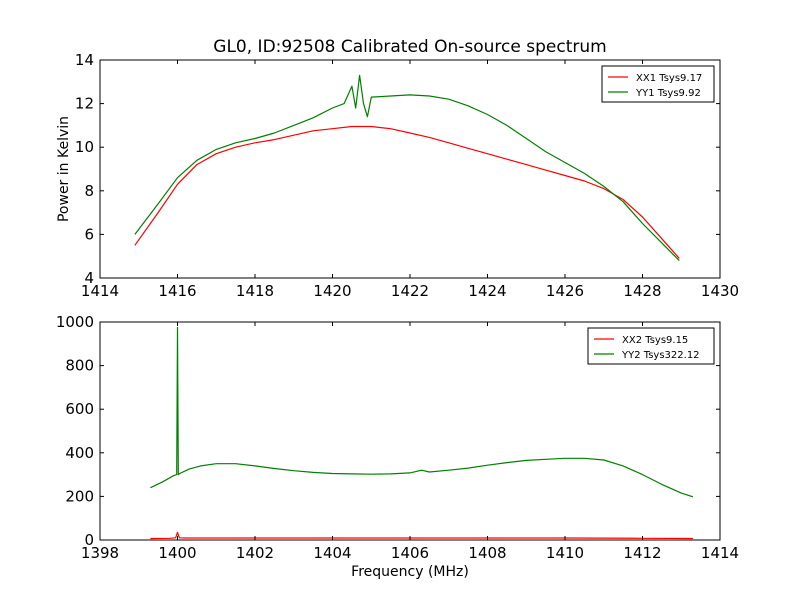 This screenshot has width=800, height=600. I want to click on legend: XX2 Tsys9.15 YY2 Tsys322.12, so click(651, 346).